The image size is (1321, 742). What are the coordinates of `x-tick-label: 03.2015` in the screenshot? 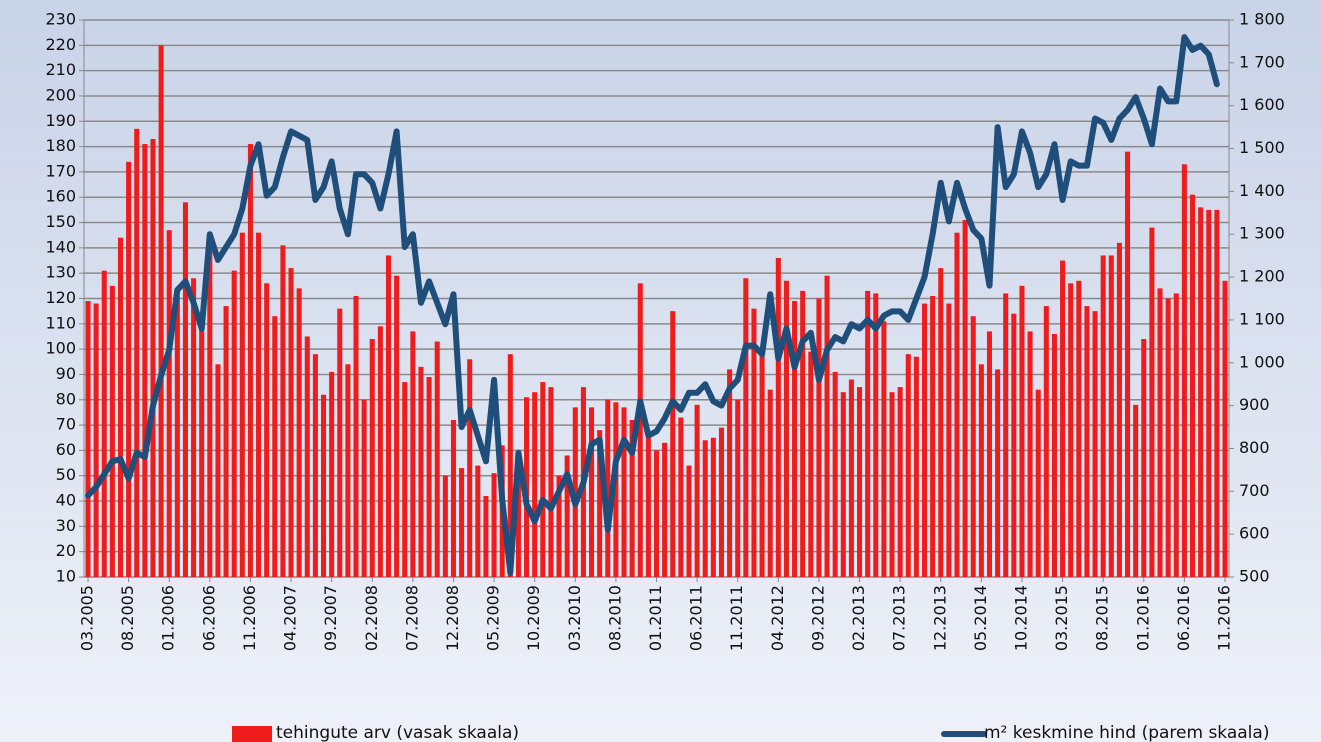 It's located at (1061, 618).